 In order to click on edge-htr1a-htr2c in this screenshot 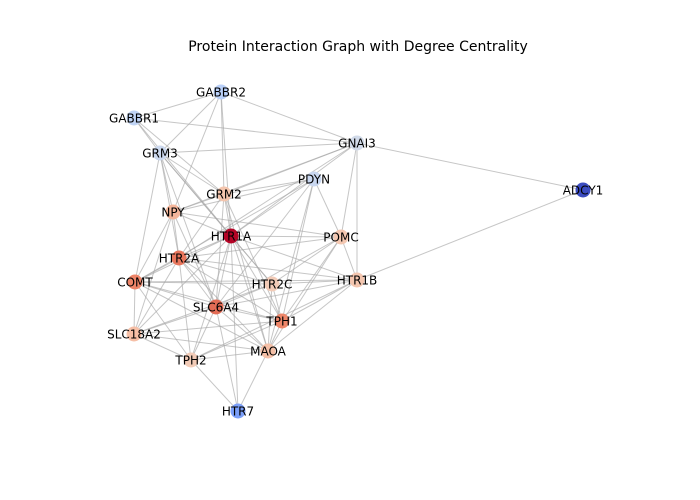, I will do `click(251, 260)`.